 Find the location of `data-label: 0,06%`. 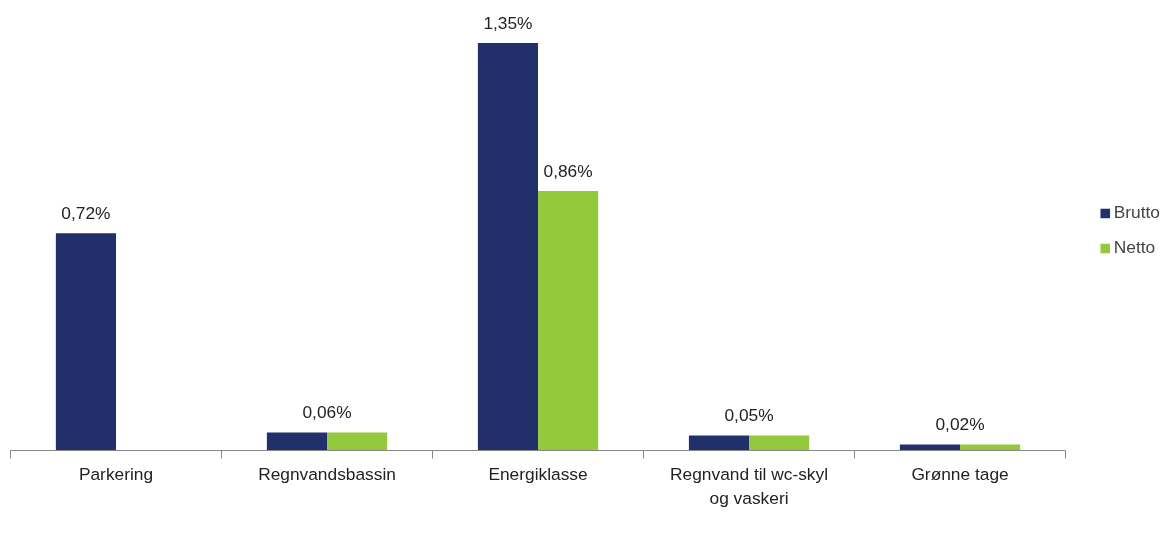

data-label: 0,06% is located at coordinates (327, 412).